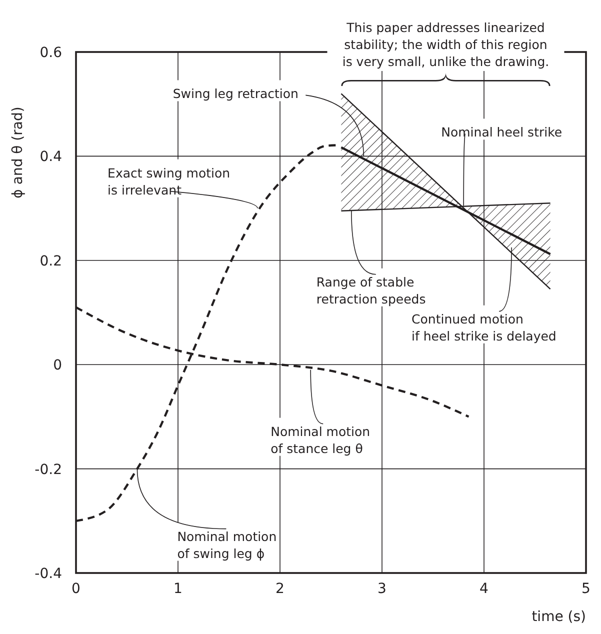 The height and width of the screenshot is (634, 601). What do you see at coordinates (280, 589) in the screenshot?
I see `x-tick-label: 2` at bounding box center [280, 589].